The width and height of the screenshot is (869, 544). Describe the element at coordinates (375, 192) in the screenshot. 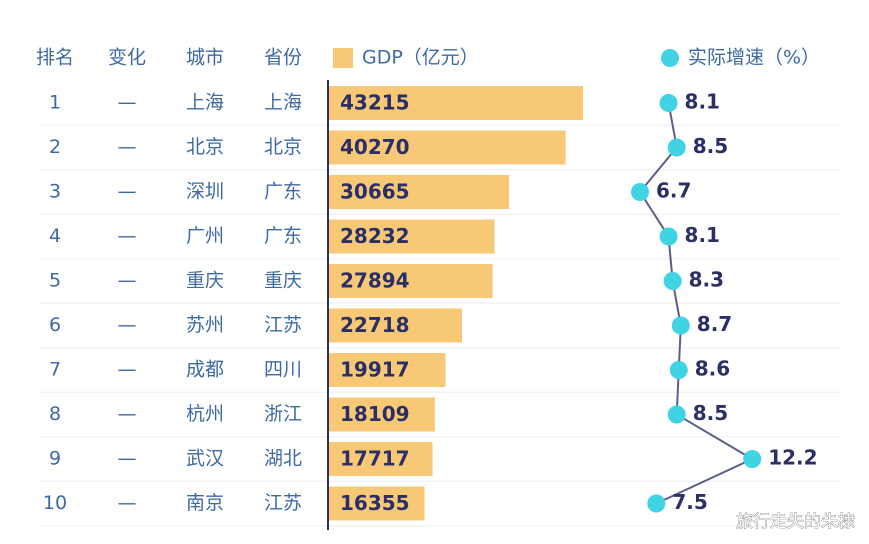

I see `value-label: 30665` at that location.